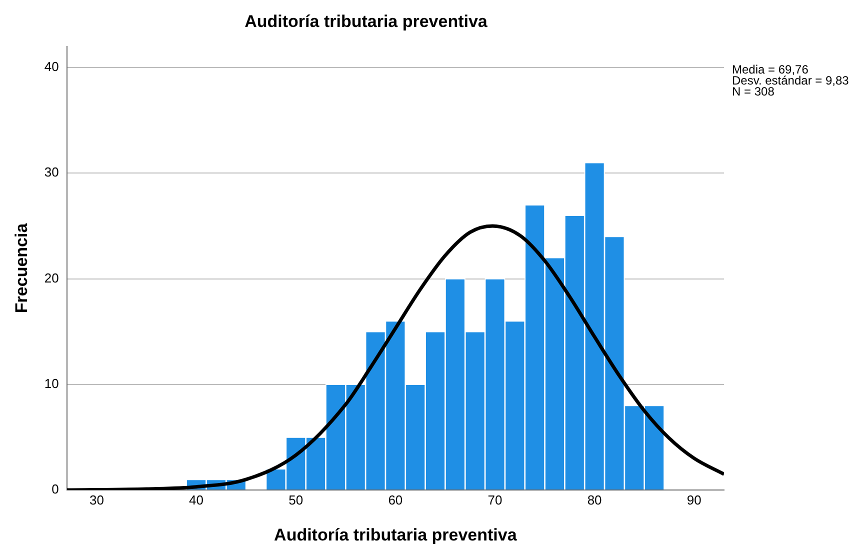 The width and height of the screenshot is (862, 558). What do you see at coordinates (296, 500) in the screenshot?
I see `x-tick-label: 50` at bounding box center [296, 500].